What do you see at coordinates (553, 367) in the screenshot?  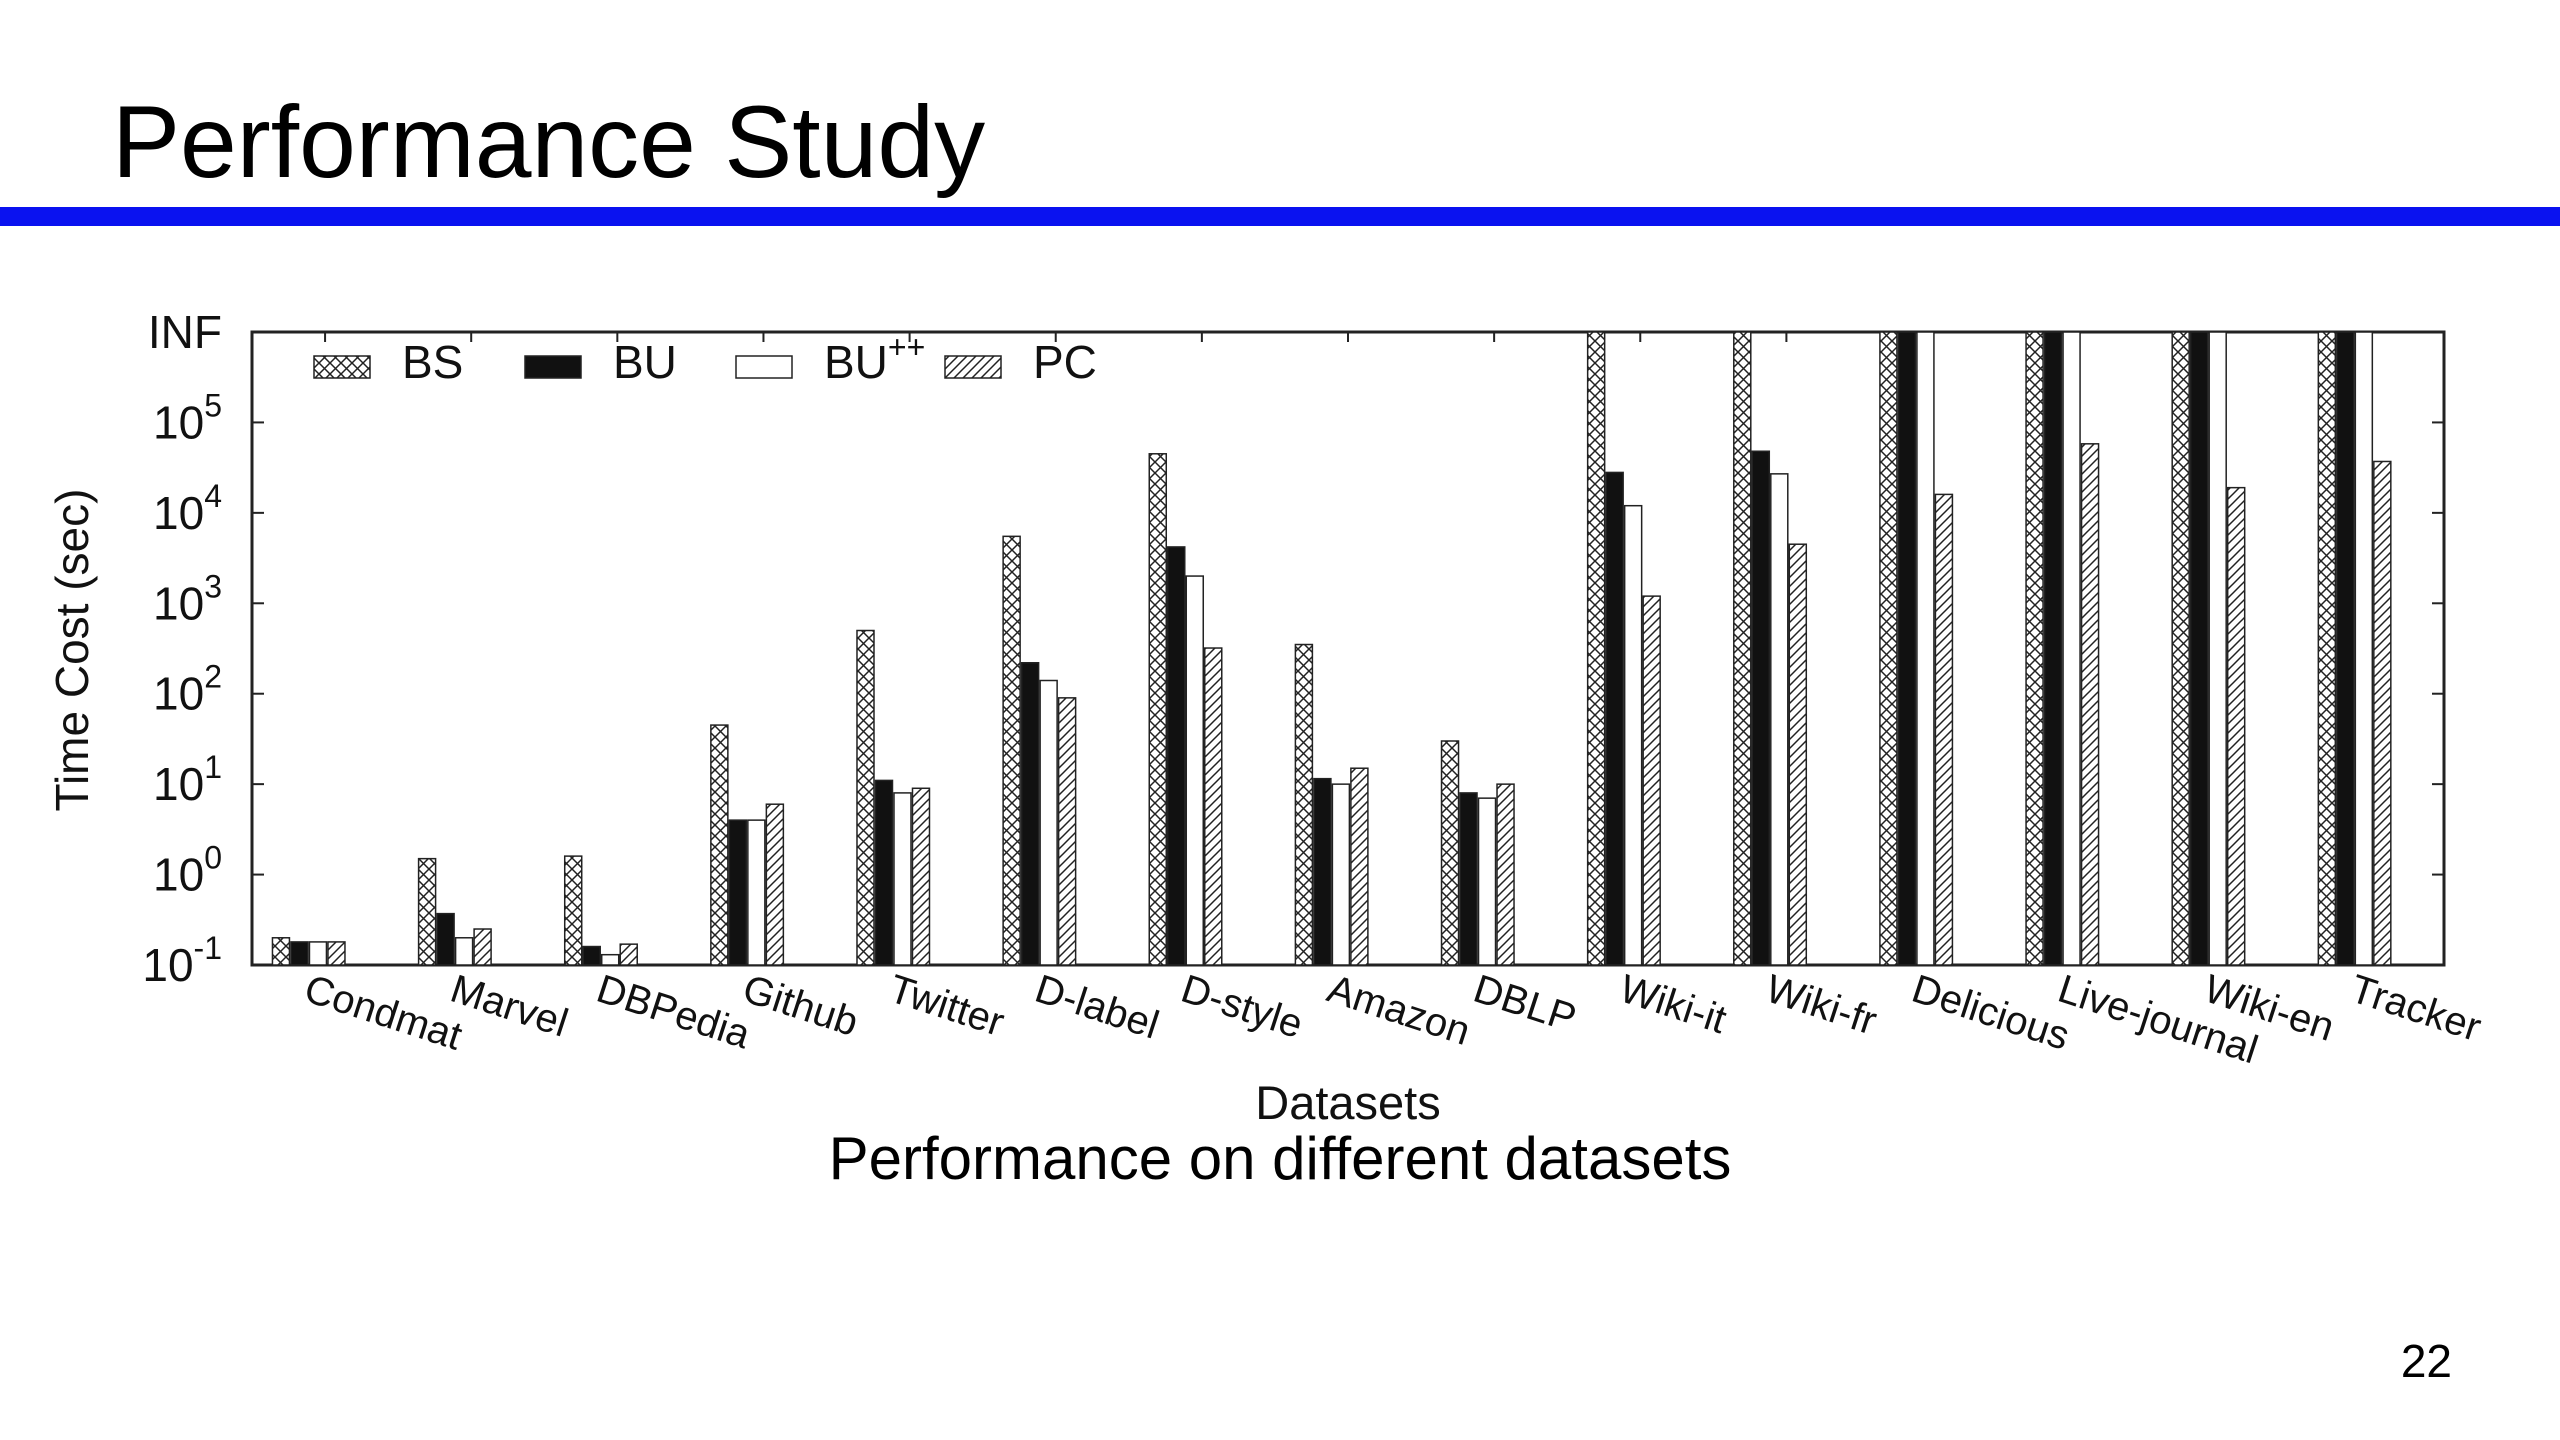 I see `legend-swatch-bu` at bounding box center [553, 367].